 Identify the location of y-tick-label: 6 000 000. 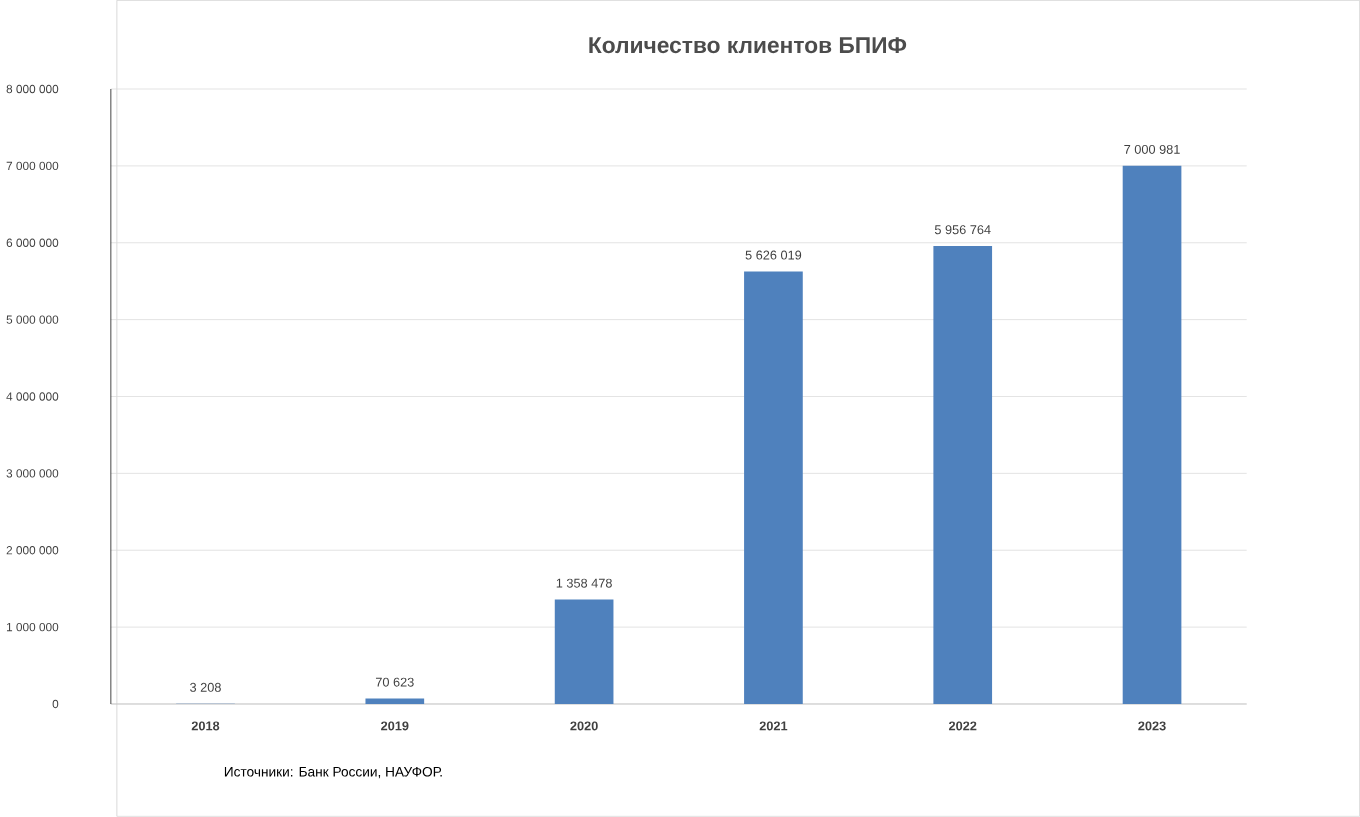
(32, 243).